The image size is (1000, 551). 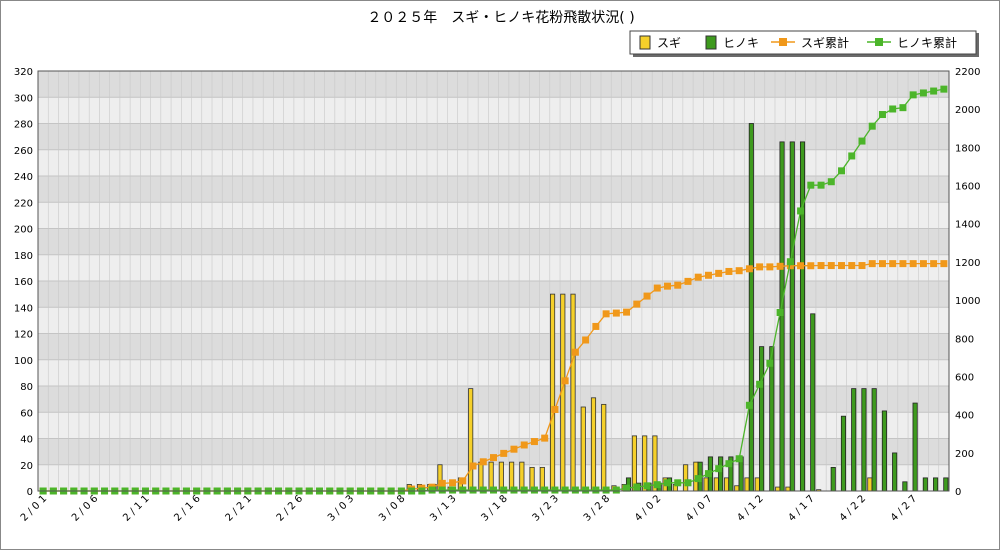 What do you see at coordinates (967, 148) in the screenshot?
I see `right-tick-label: 1800` at bounding box center [967, 148].